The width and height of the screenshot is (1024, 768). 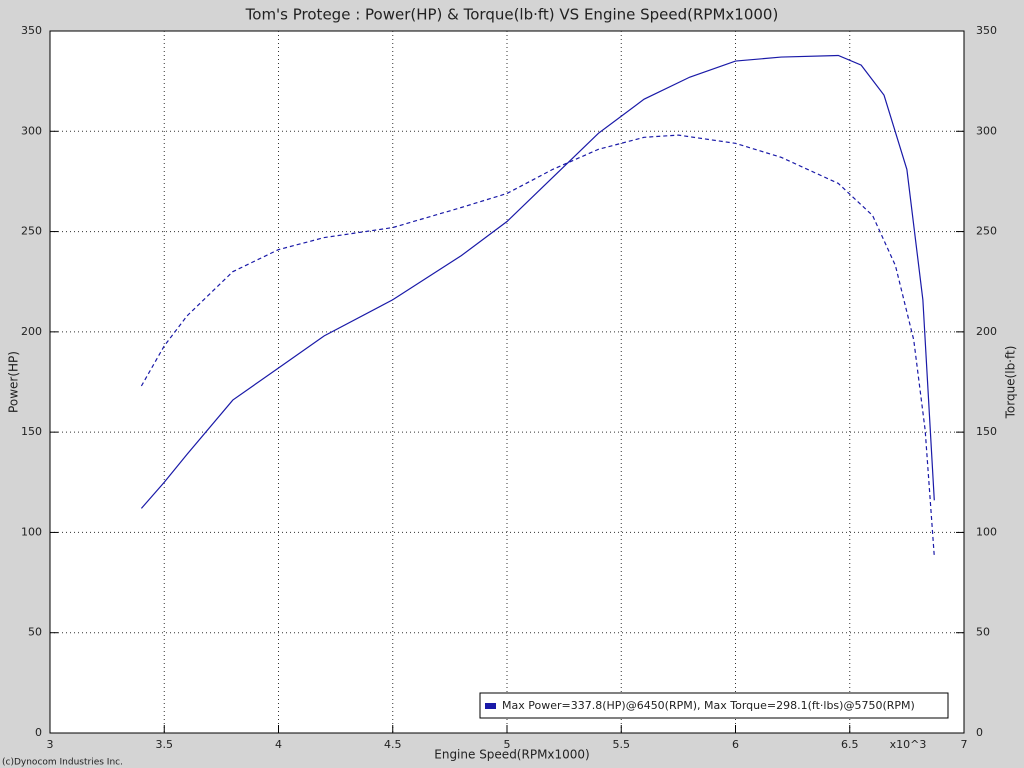 What do you see at coordinates (986, 331) in the screenshot?
I see `y2-tick-label: 200` at bounding box center [986, 331].